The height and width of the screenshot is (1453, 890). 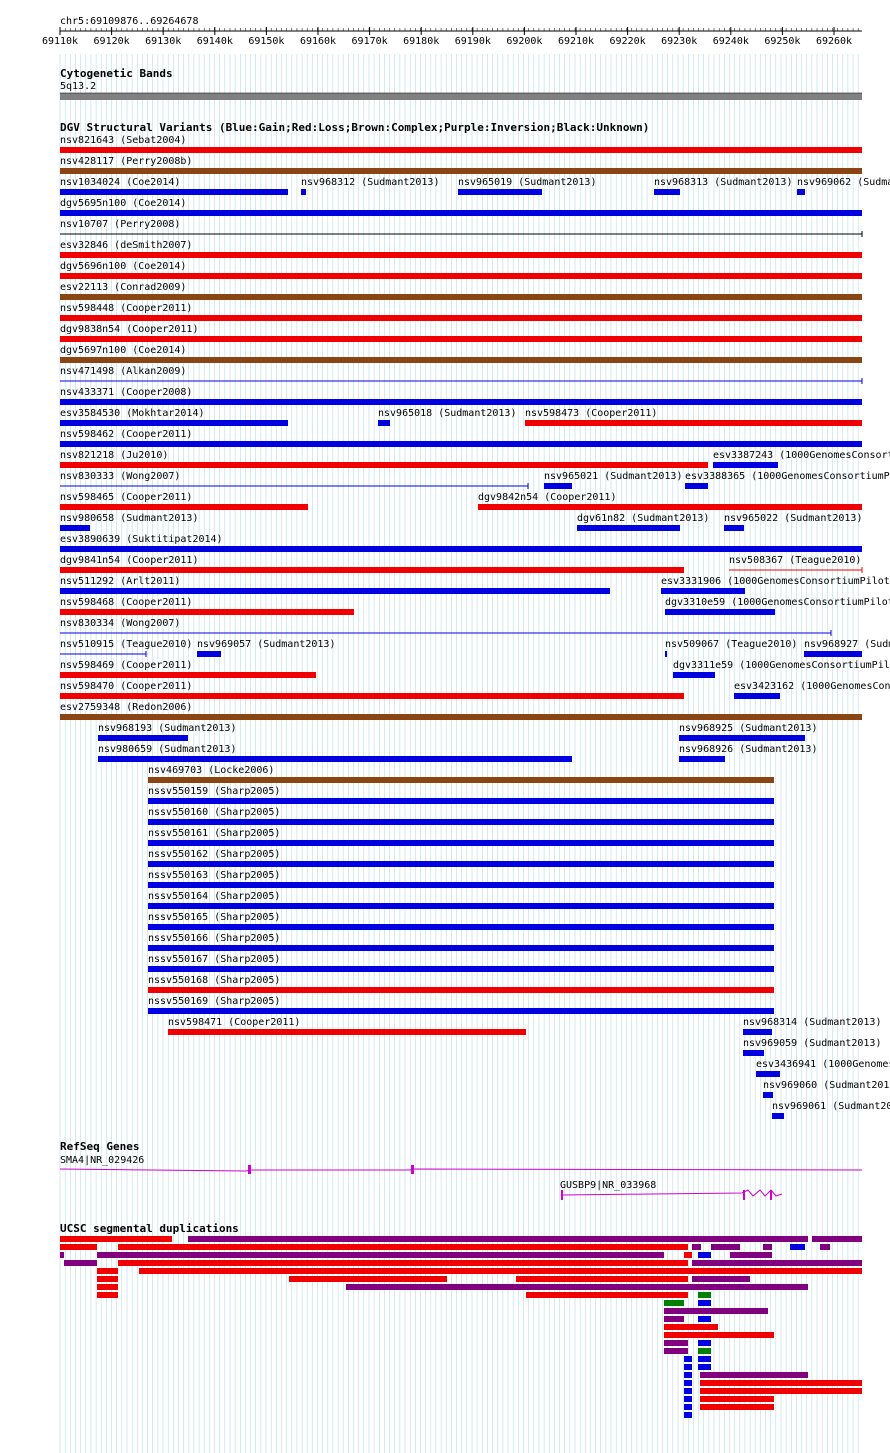 I want to click on dgv-feature: nsv830333 (Wong2007), so click(x=294, y=480).